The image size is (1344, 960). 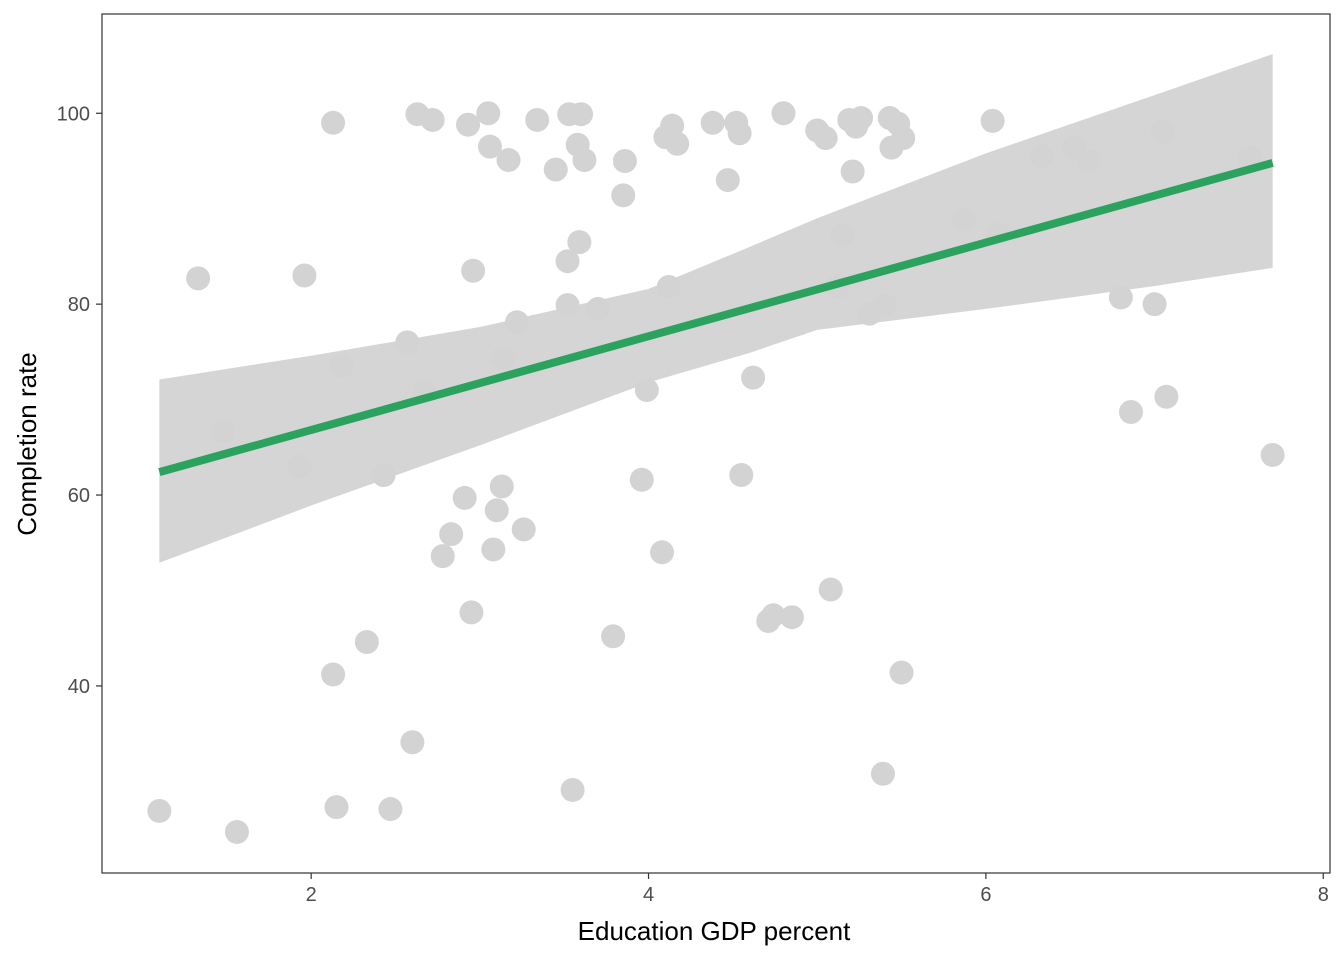 What do you see at coordinates (73, 114) in the screenshot?
I see `y-tick-label: 100` at bounding box center [73, 114].